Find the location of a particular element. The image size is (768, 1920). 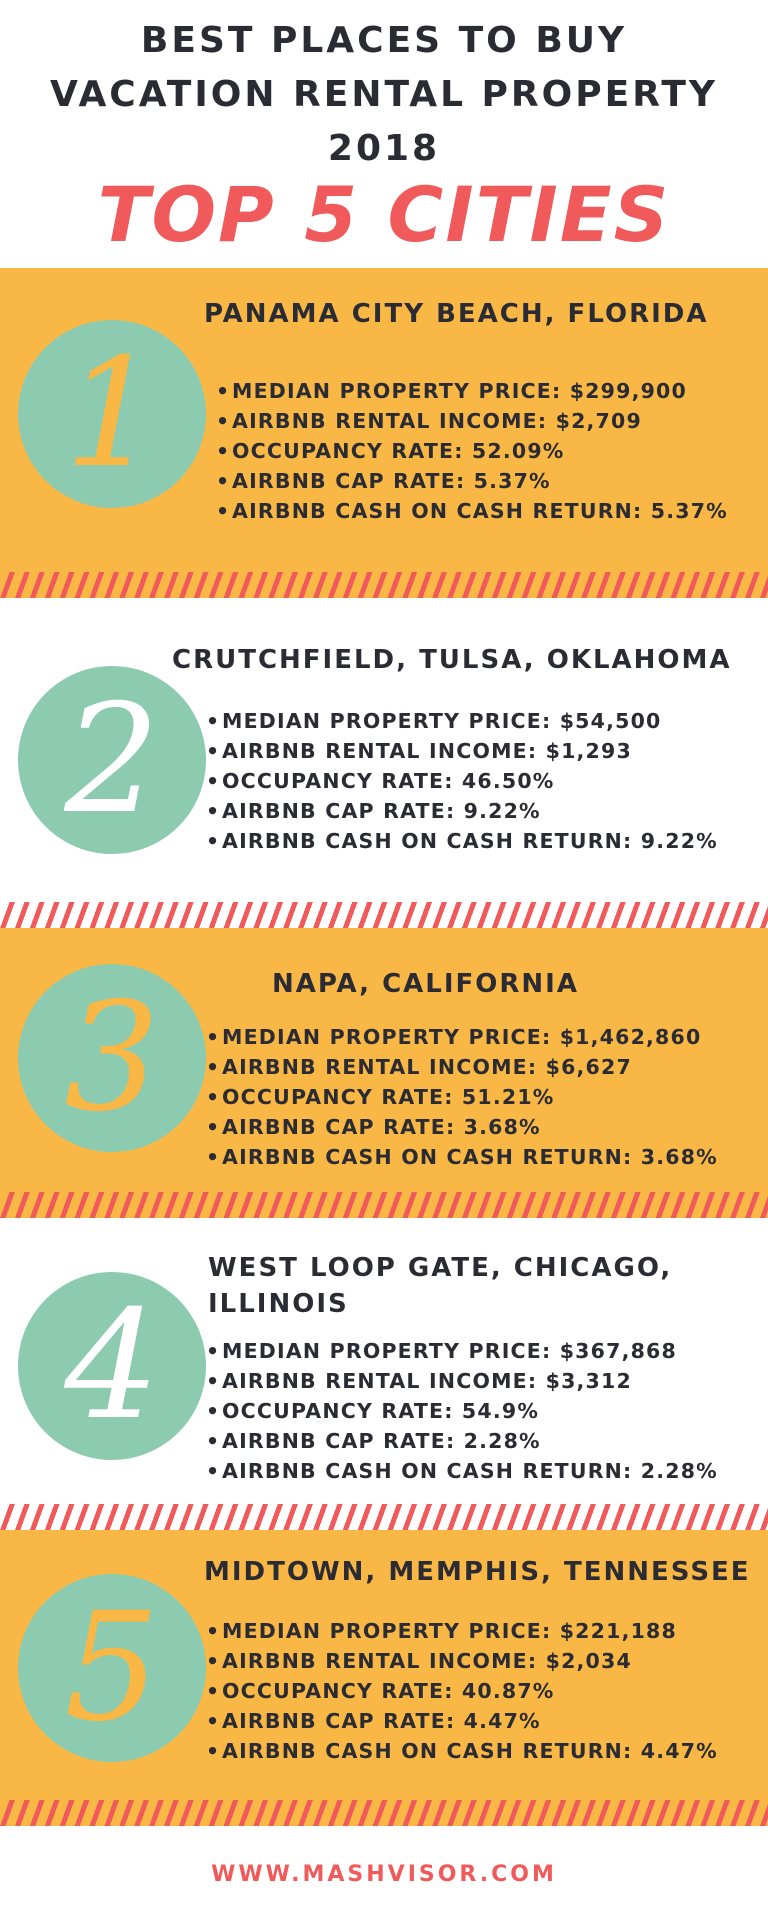

city-name: PANAMA CITY BEACH, FLORIDA is located at coordinates (456, 314).